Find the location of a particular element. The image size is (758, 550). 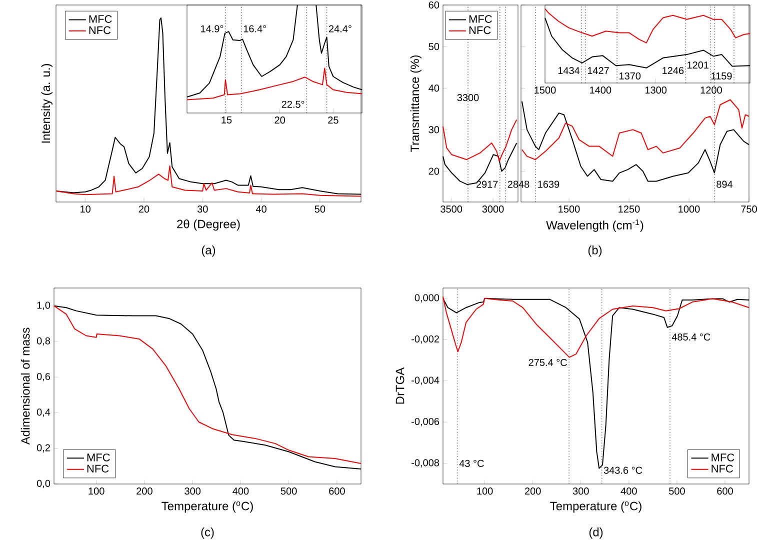

y-tick-label: 0,4 is located at coordinates (43, 412).